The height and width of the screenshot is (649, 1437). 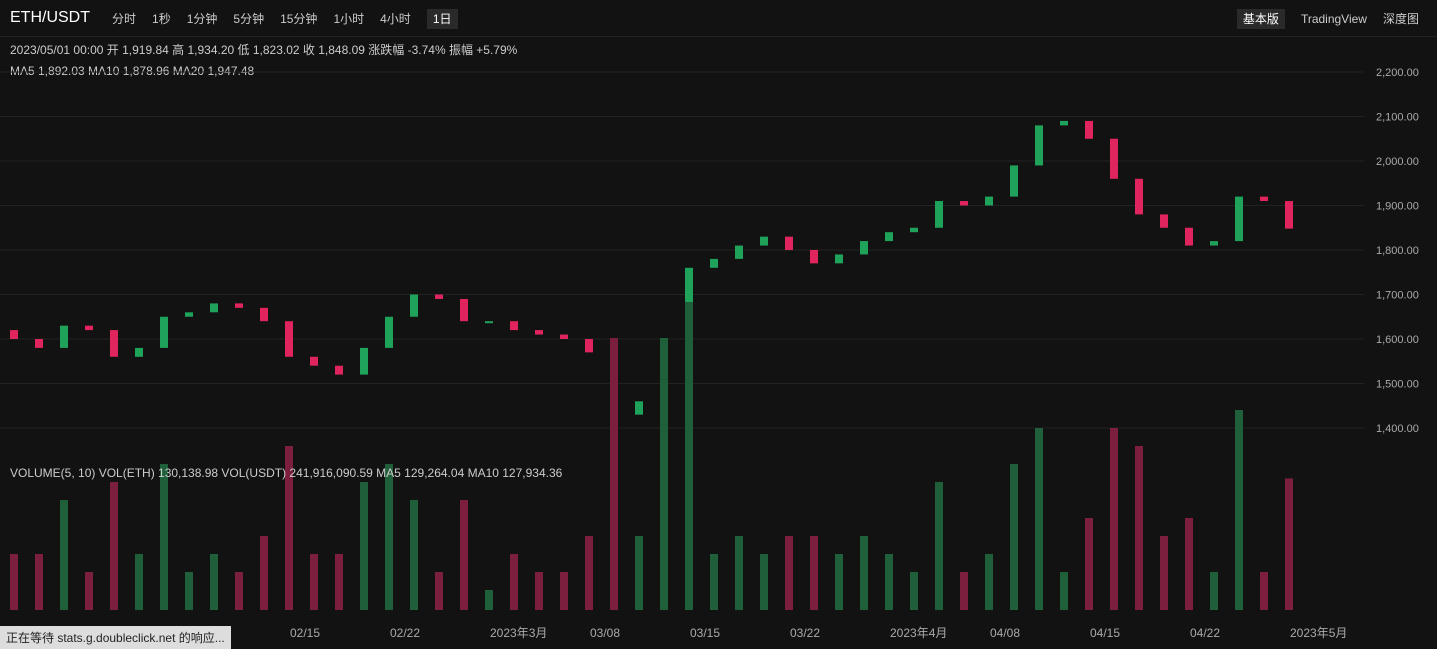 I want to click on x-tick: 2023年3月, so click(x=518, y=633).